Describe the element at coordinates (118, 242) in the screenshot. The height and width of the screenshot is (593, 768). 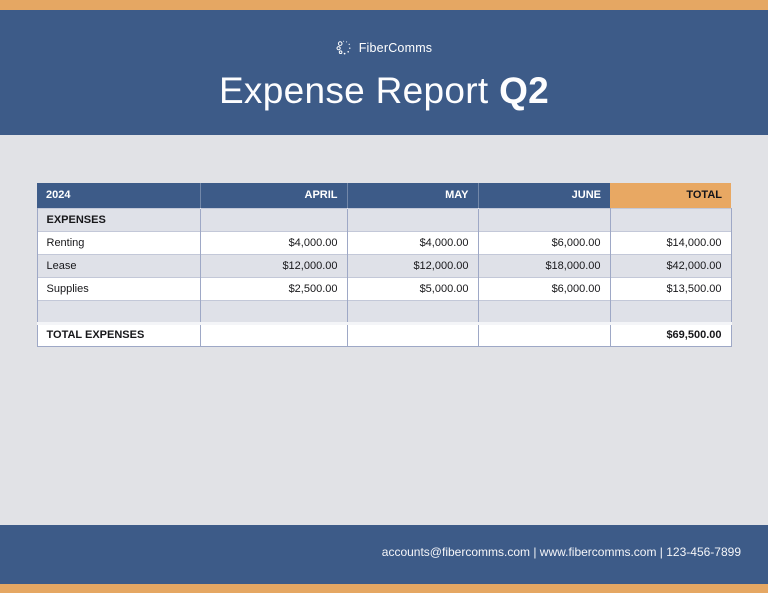
I see `row-label-cell: Renting` at that location.